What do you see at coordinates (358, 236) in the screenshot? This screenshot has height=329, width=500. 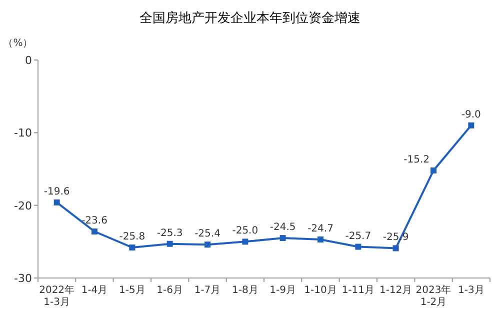 I see `data-label: -25.7` at bounding box center [358, 236].